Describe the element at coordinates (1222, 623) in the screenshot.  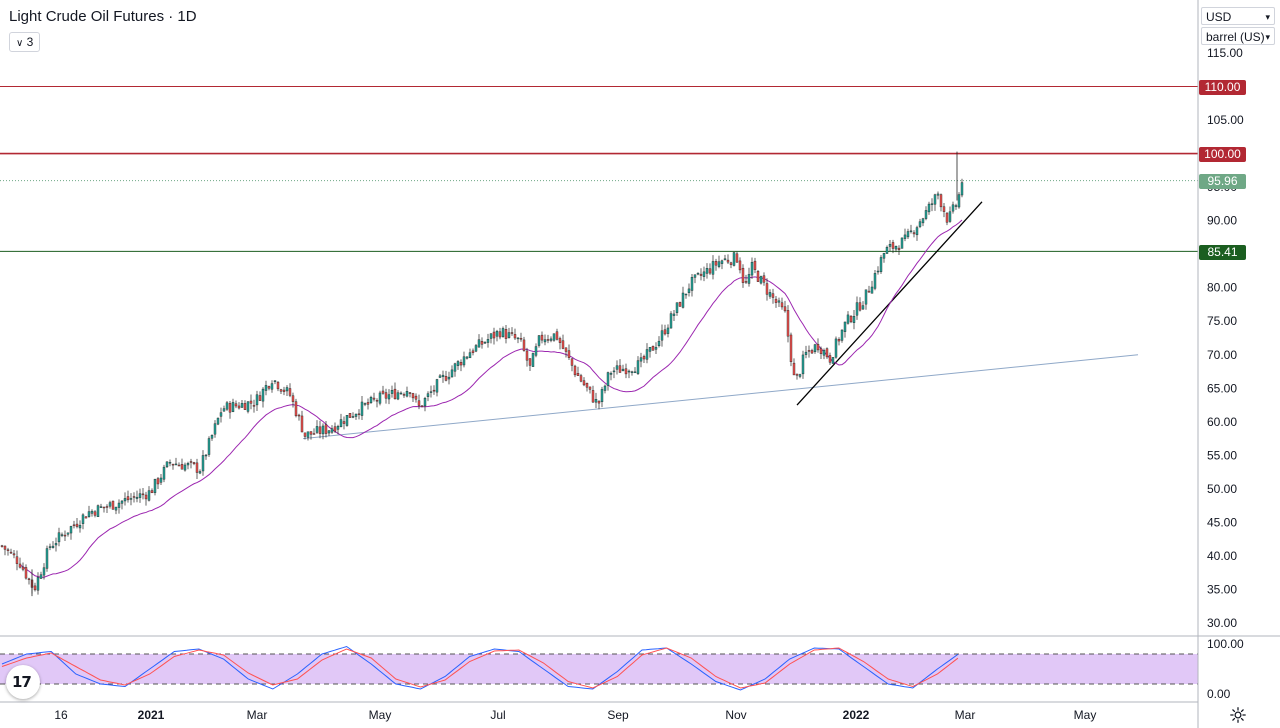
I see `y-tick-label: 30.00` at that location.